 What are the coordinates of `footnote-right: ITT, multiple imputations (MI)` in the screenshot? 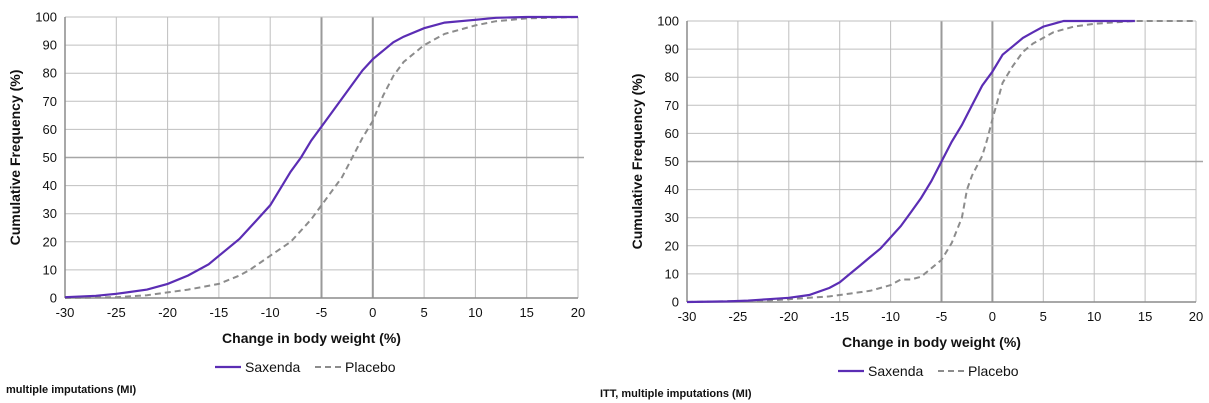 It's located at (676, 394).